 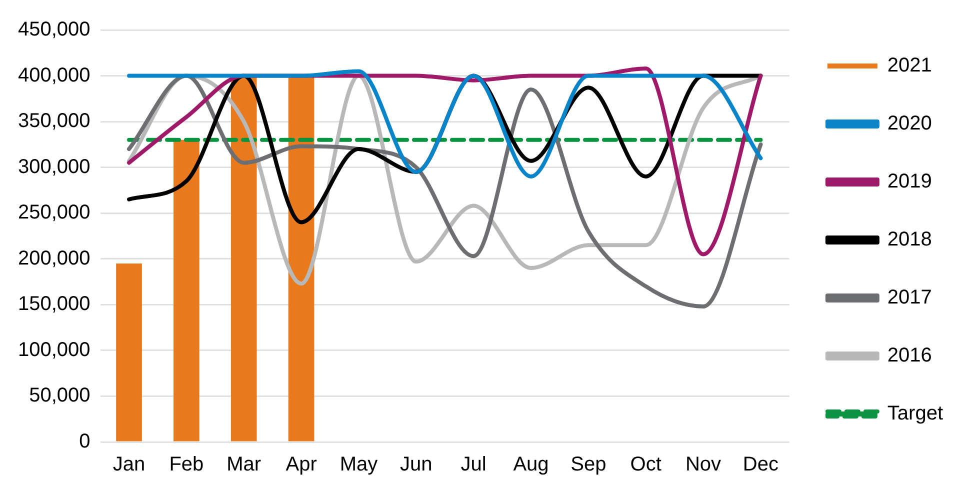 I want to click on x-tick-label: Jun, so click(x=416, y=465).